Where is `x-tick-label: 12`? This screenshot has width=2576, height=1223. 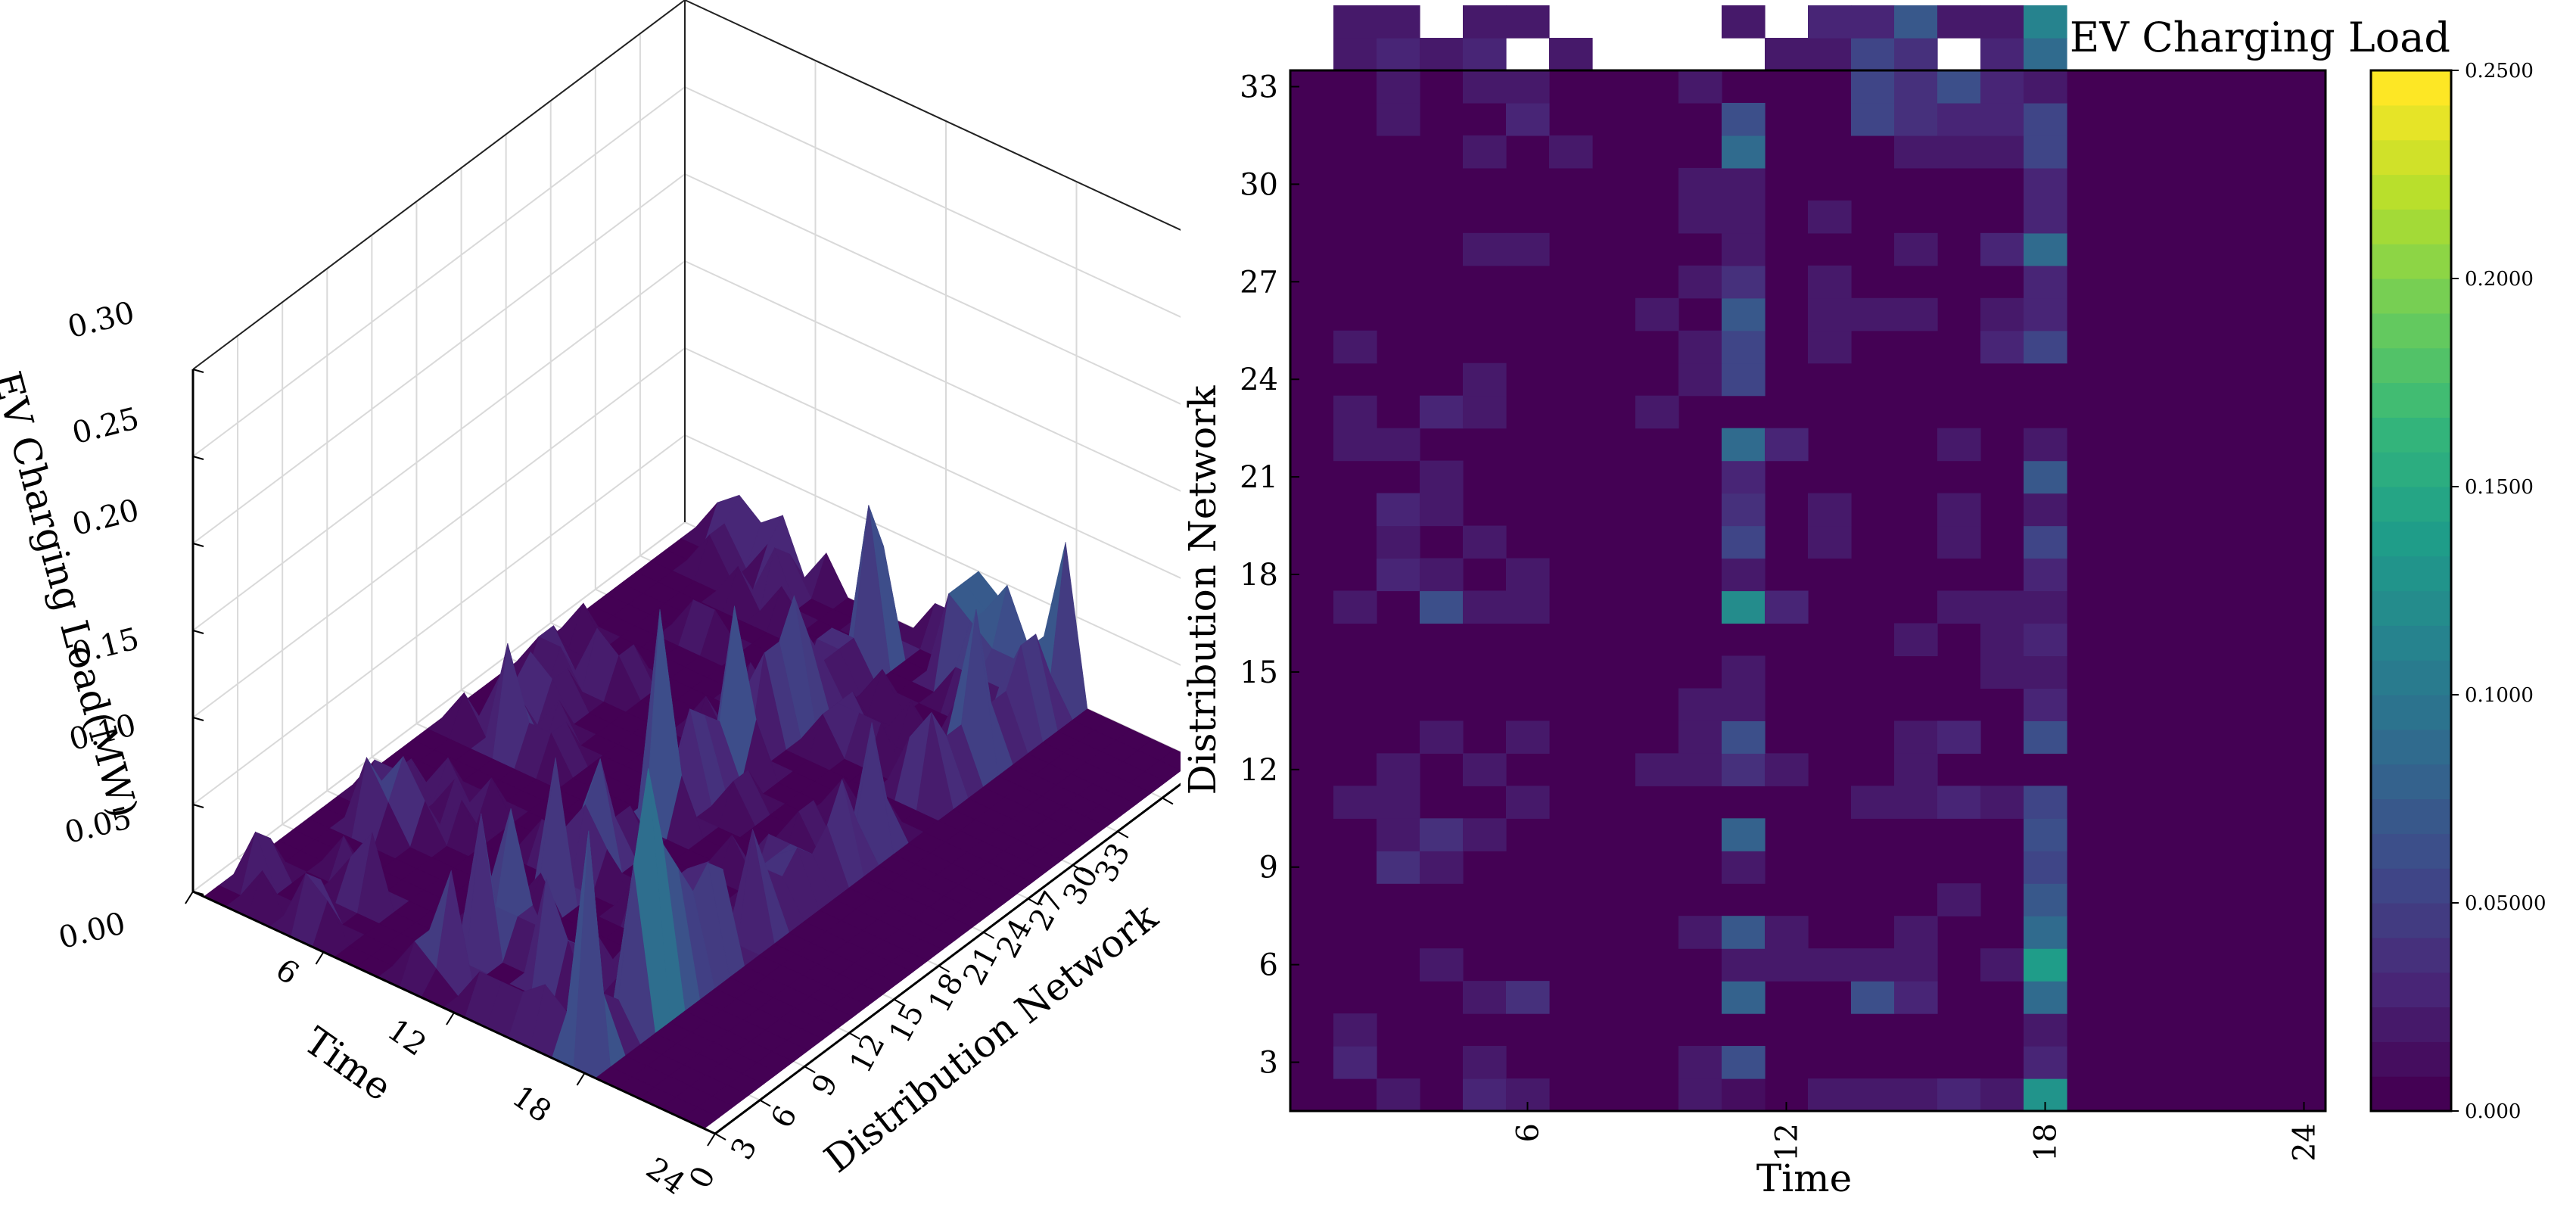 x-tick-label: 12 is located at coordinates (1788, 1142).